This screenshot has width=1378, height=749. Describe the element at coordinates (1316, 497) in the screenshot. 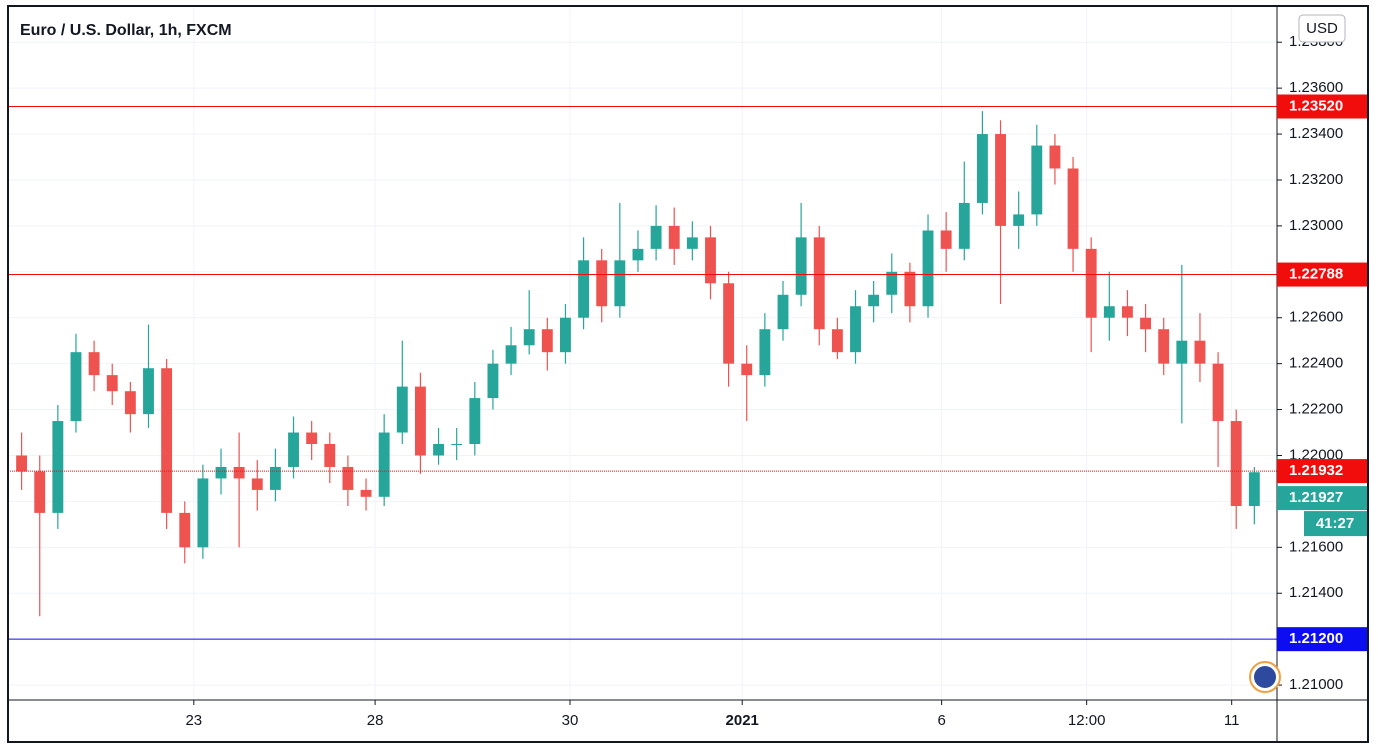

I see `last-price-label: 1.21927` at that location.